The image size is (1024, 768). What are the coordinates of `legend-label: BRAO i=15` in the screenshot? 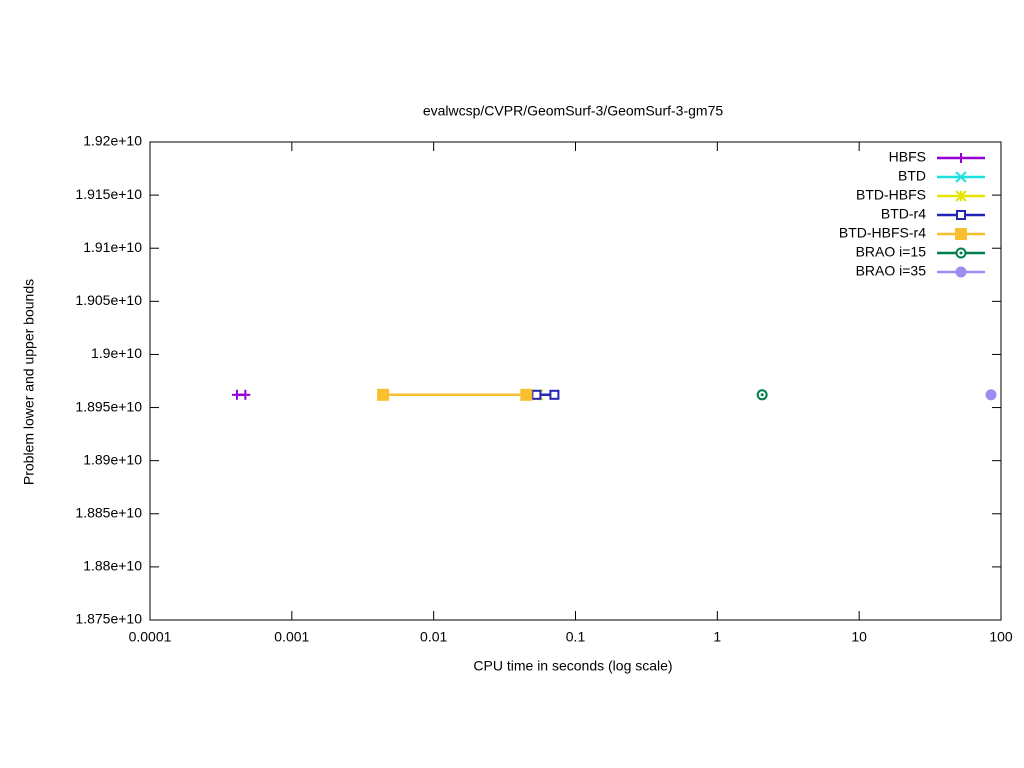 It's located at (891, 252).